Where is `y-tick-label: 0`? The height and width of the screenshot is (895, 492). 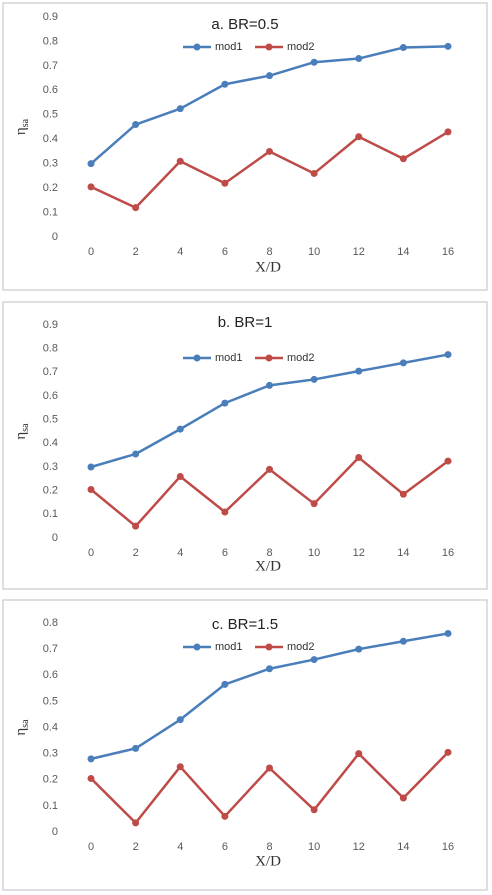
y-tick-label: 0 is located at coordinates (55, 538).